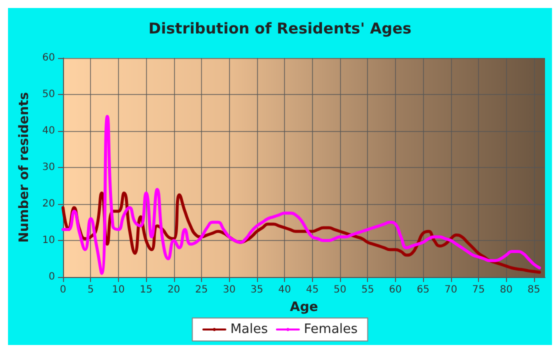 The width and height of the screenshot is (560, 353). What do you see at coordinates (451, 290) in the screenshot?
I see `x-tick-label: 70` at bounding box center [451, 290].